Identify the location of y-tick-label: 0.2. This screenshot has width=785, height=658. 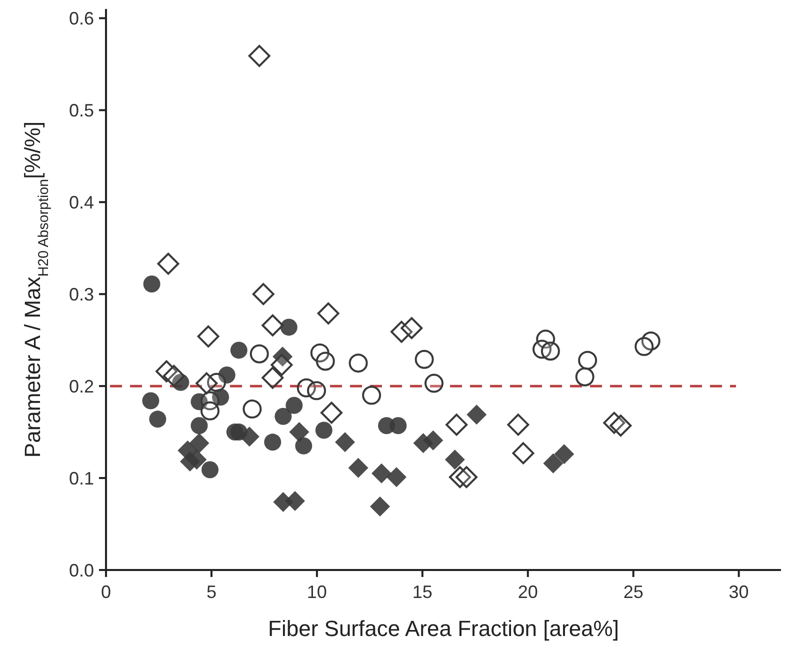
(81, 386).